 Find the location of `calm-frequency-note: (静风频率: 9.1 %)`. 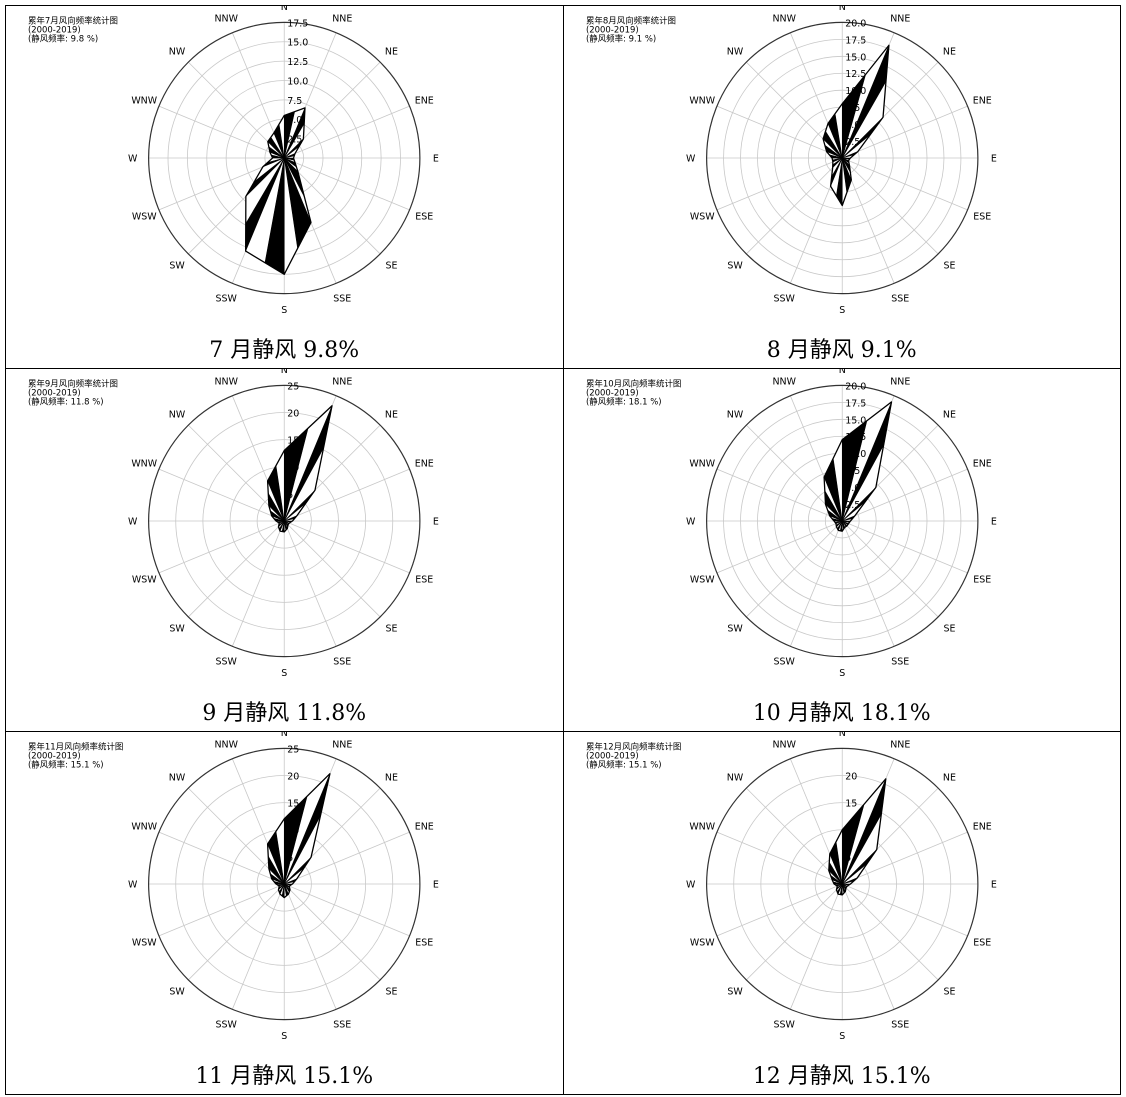

calm-frequency-note: (静风频率: 9.1 %) is located at coordinates (620, 38).